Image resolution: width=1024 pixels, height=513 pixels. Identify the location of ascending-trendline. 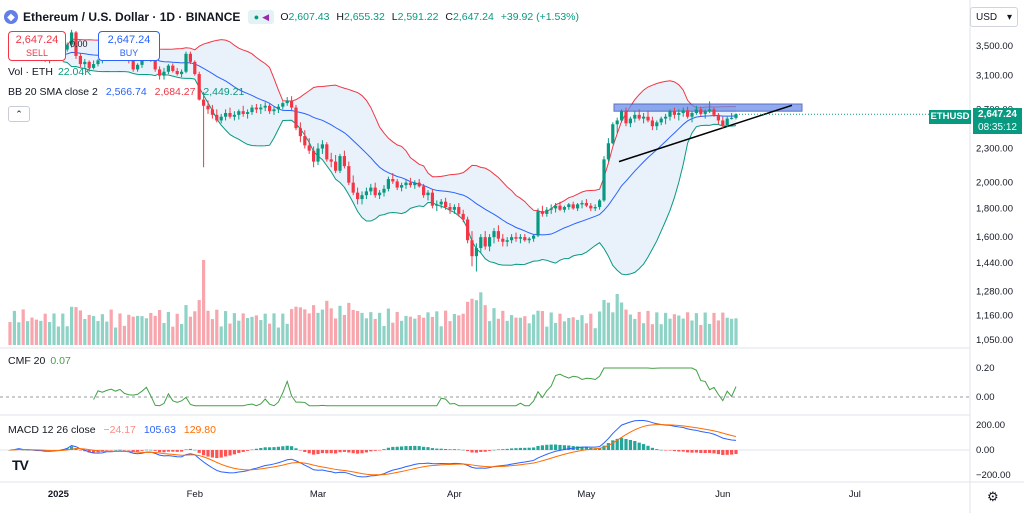
(705, 133).